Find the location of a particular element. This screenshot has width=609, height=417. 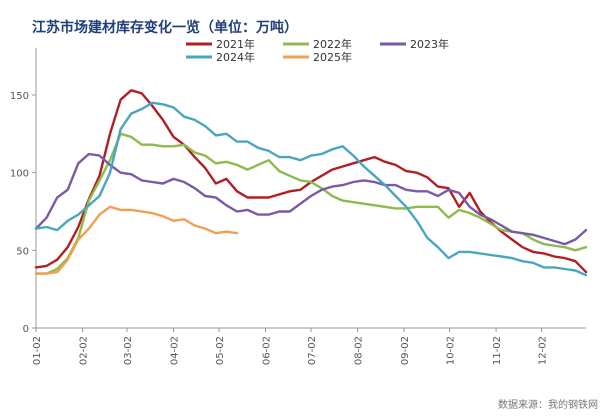

chart-title: 江苏市场建材库存变化一览（单位：万吨） is located at coordinates (165, 27).